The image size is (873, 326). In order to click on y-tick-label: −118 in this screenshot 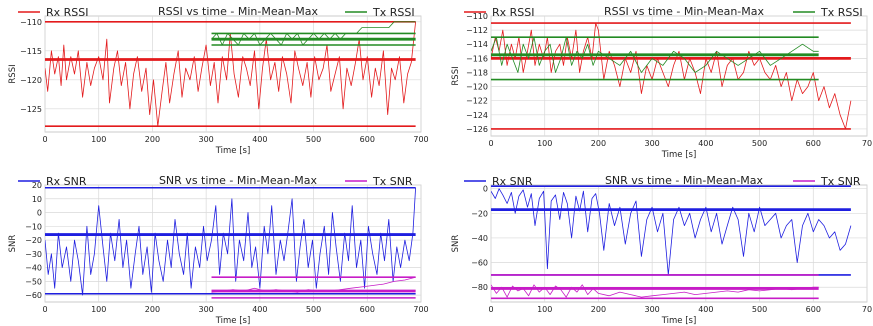, I will do `click(477, 72)`.